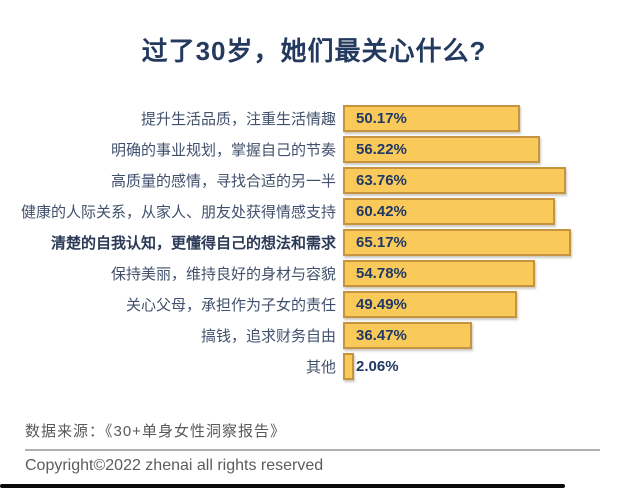  I want to click on bar-track: 60.42%, so click(456, 211).